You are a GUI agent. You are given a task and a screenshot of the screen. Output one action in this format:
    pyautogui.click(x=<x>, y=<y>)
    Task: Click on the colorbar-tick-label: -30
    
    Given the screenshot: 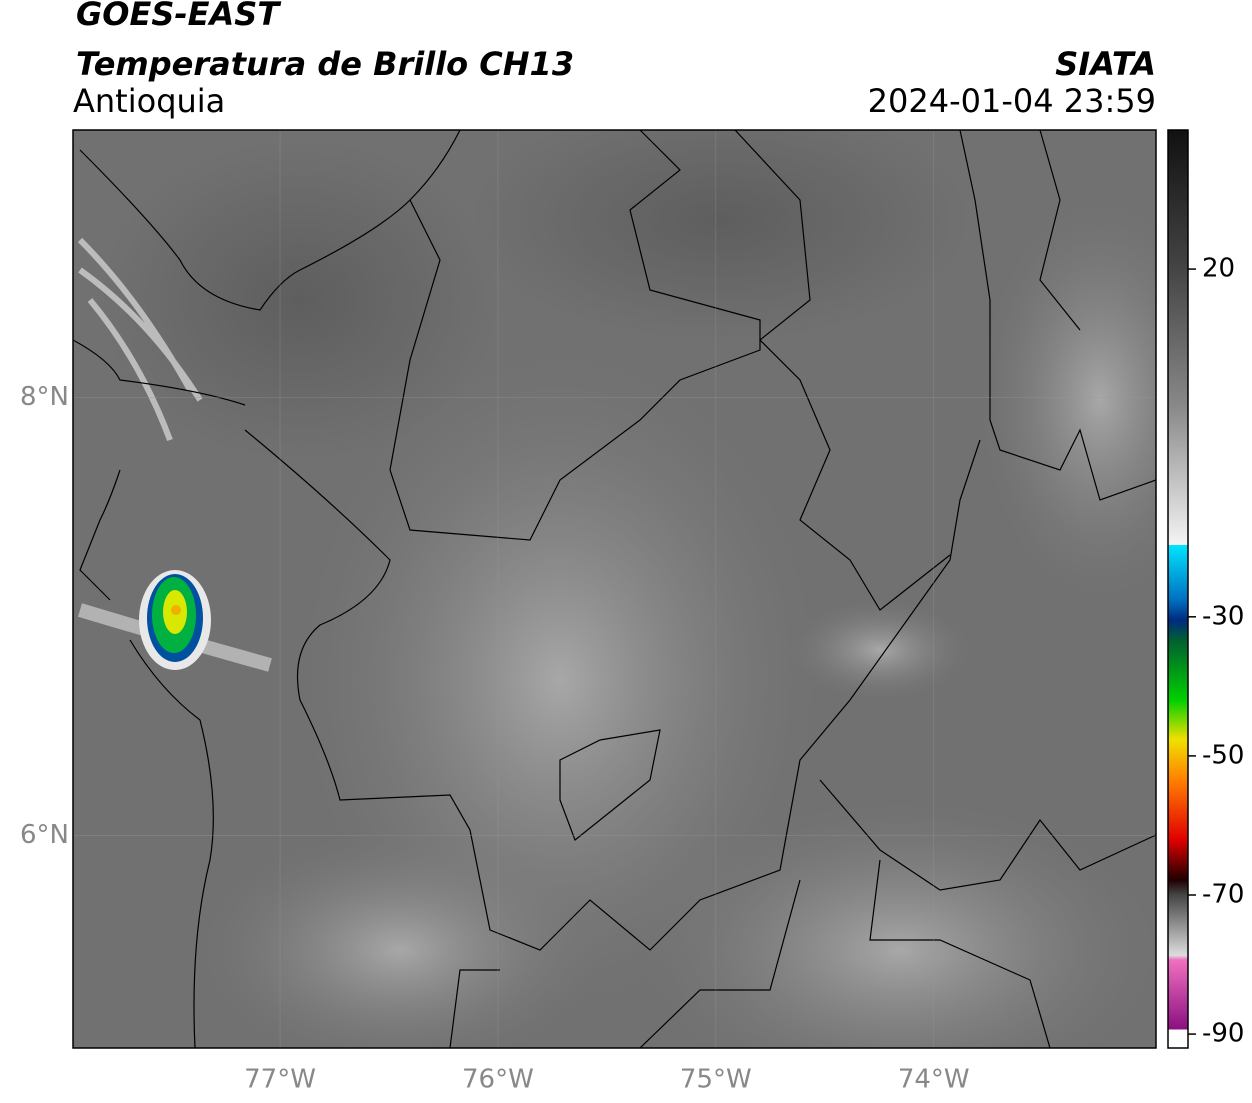 What is the action you would take?
    pyautogui.click(x=1223, y=616)
    